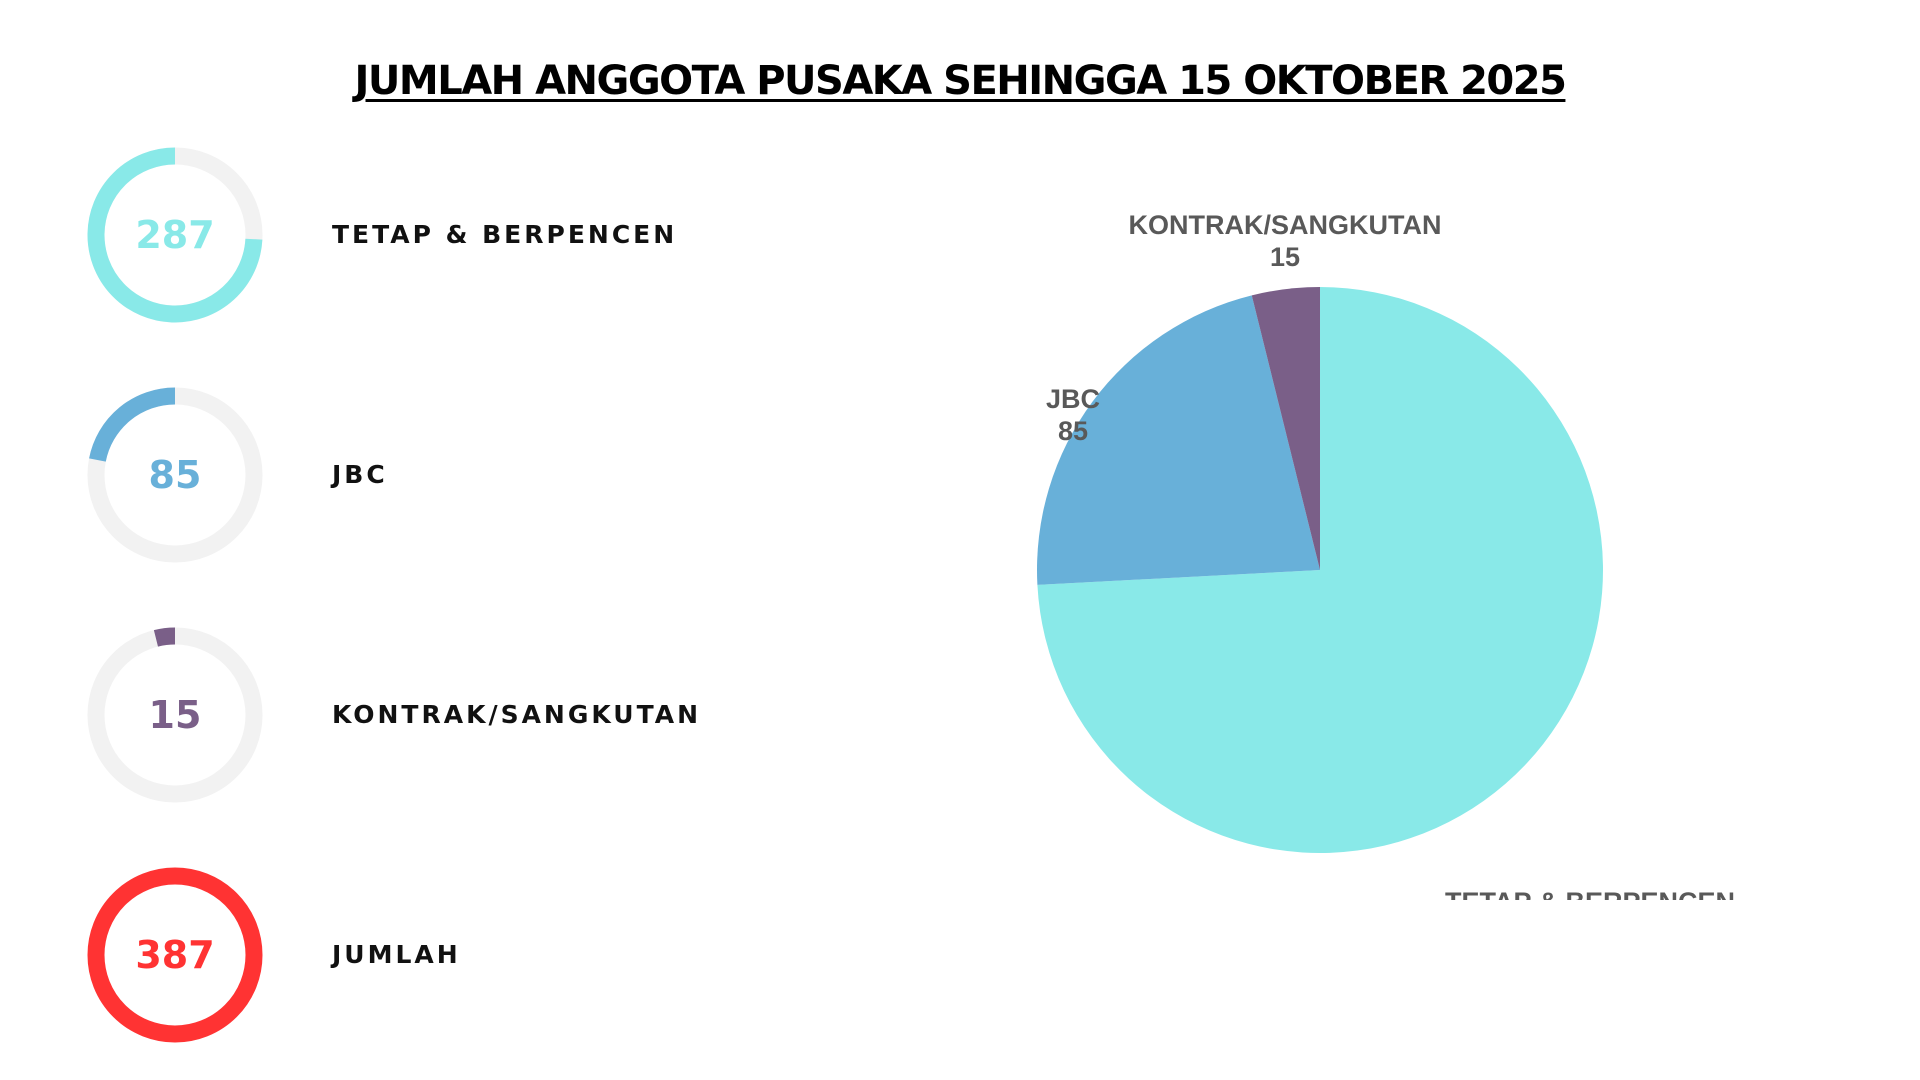 Image resolution: width=1920 pixels, height=1080 pixels. Describe the element at coordinates (360, 474) in the screenshot. I see `stat-label: JBC` at that location.